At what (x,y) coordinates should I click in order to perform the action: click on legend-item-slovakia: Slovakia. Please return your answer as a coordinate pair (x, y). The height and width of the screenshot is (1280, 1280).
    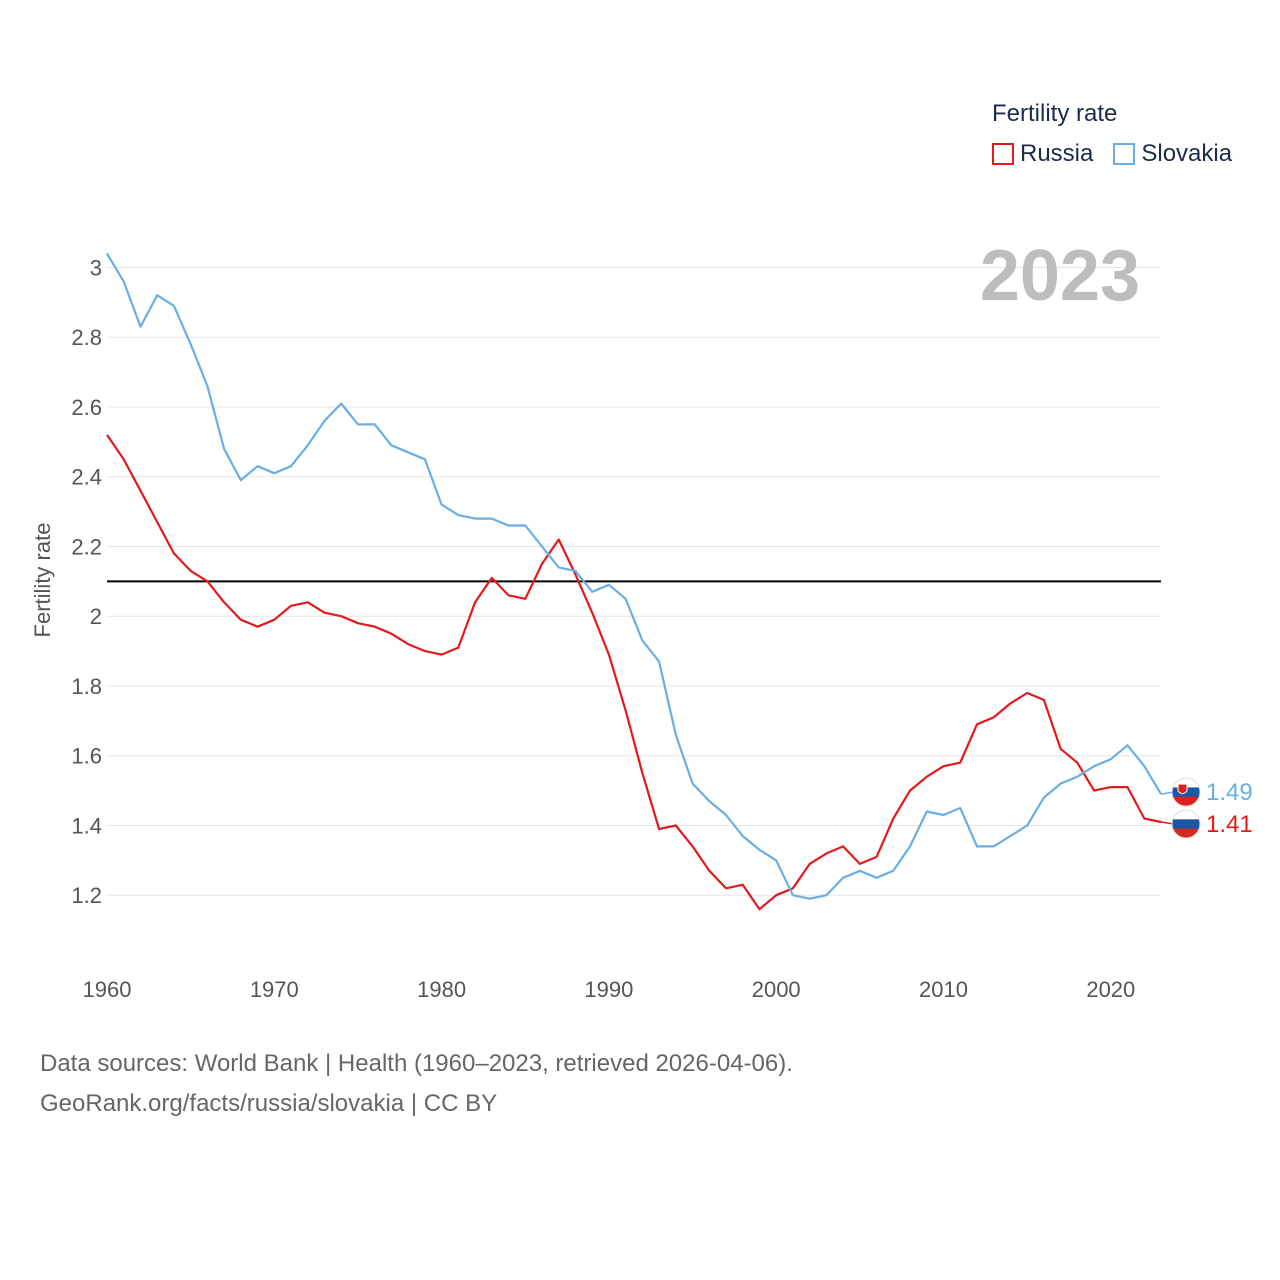
    Looking at the image, I should click on (1172, 154).